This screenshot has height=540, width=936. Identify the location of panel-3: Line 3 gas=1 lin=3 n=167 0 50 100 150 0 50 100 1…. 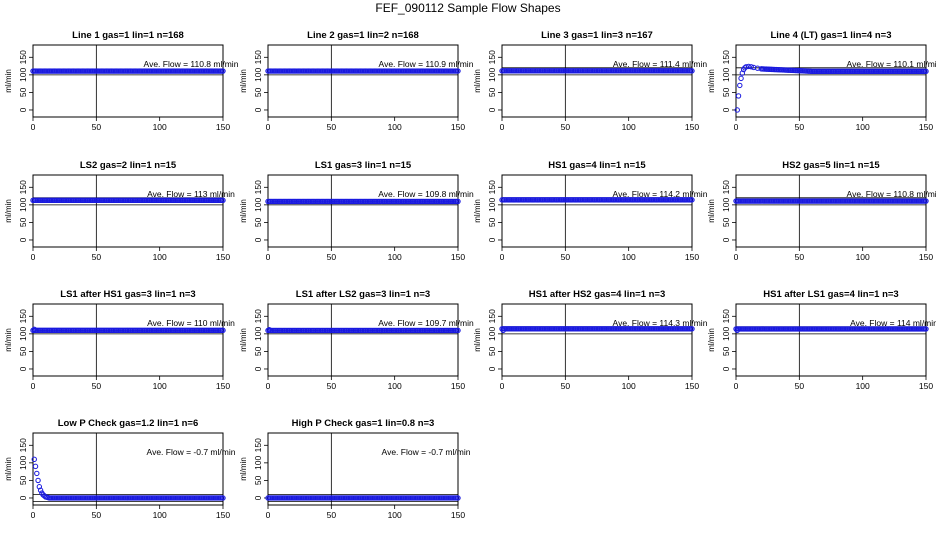
(590, 81).